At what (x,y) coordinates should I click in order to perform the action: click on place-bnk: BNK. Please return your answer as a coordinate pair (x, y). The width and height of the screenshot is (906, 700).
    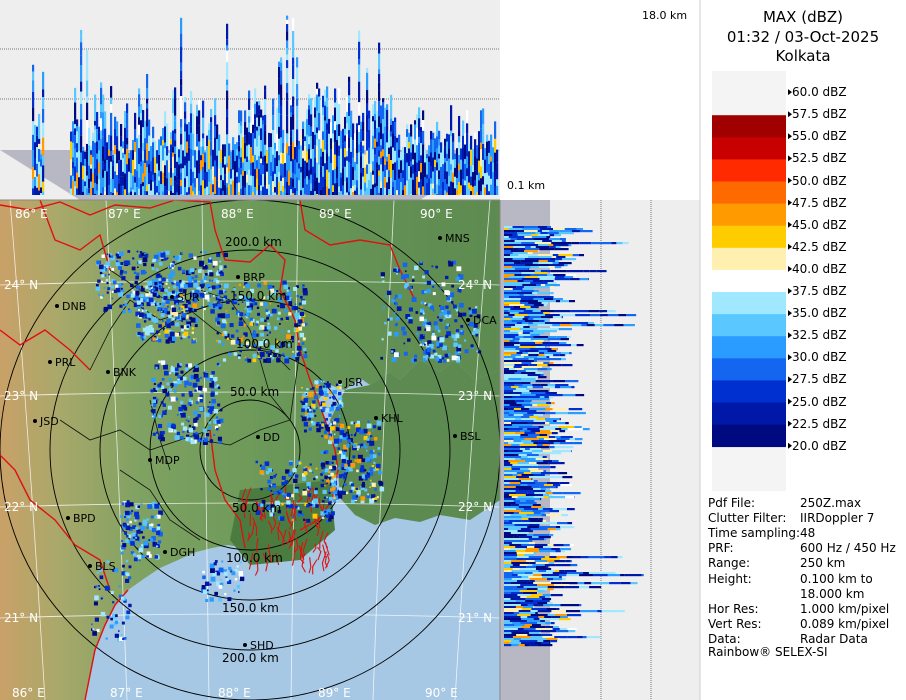
    Looking at the image, I should click on (121, 372).